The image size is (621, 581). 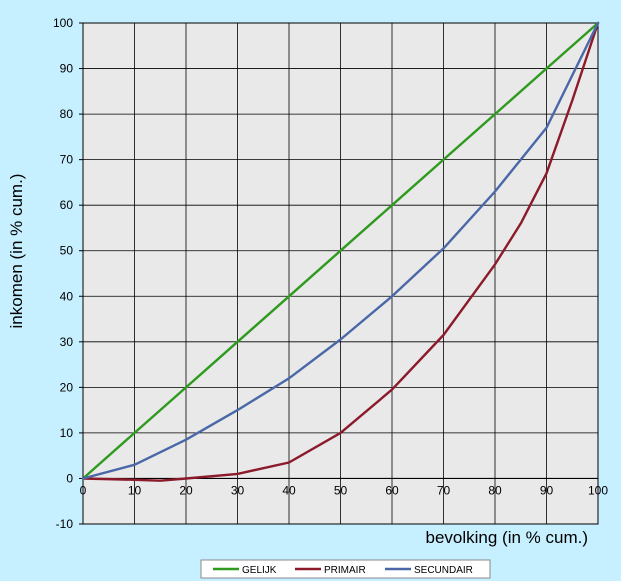 What do you see at coordinates (83, 490) in the screenshot?
I see `x-tick-label: 0` at bounding box center [83, 490].